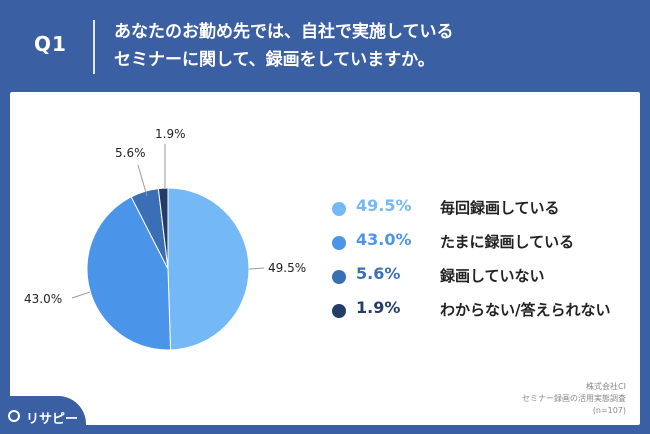  What do you see at coordinates (500, 208) in the screenshot?
I see `legend-label: 毎回録画している` at bounding box center [500, 208].